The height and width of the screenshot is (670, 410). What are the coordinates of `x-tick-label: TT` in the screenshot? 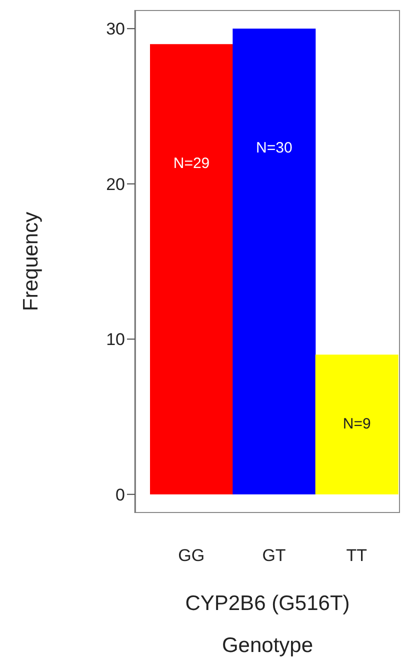 It's located at (357, 556).